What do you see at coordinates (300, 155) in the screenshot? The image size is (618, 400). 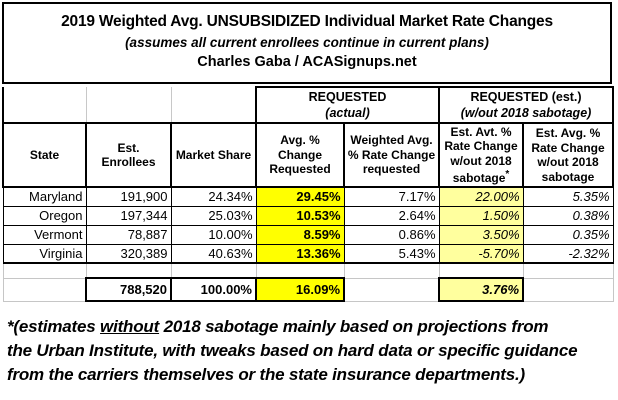 I see `col-header-avg-change-requested: Avg. % Change Requested` at bounding box center [300, 155].